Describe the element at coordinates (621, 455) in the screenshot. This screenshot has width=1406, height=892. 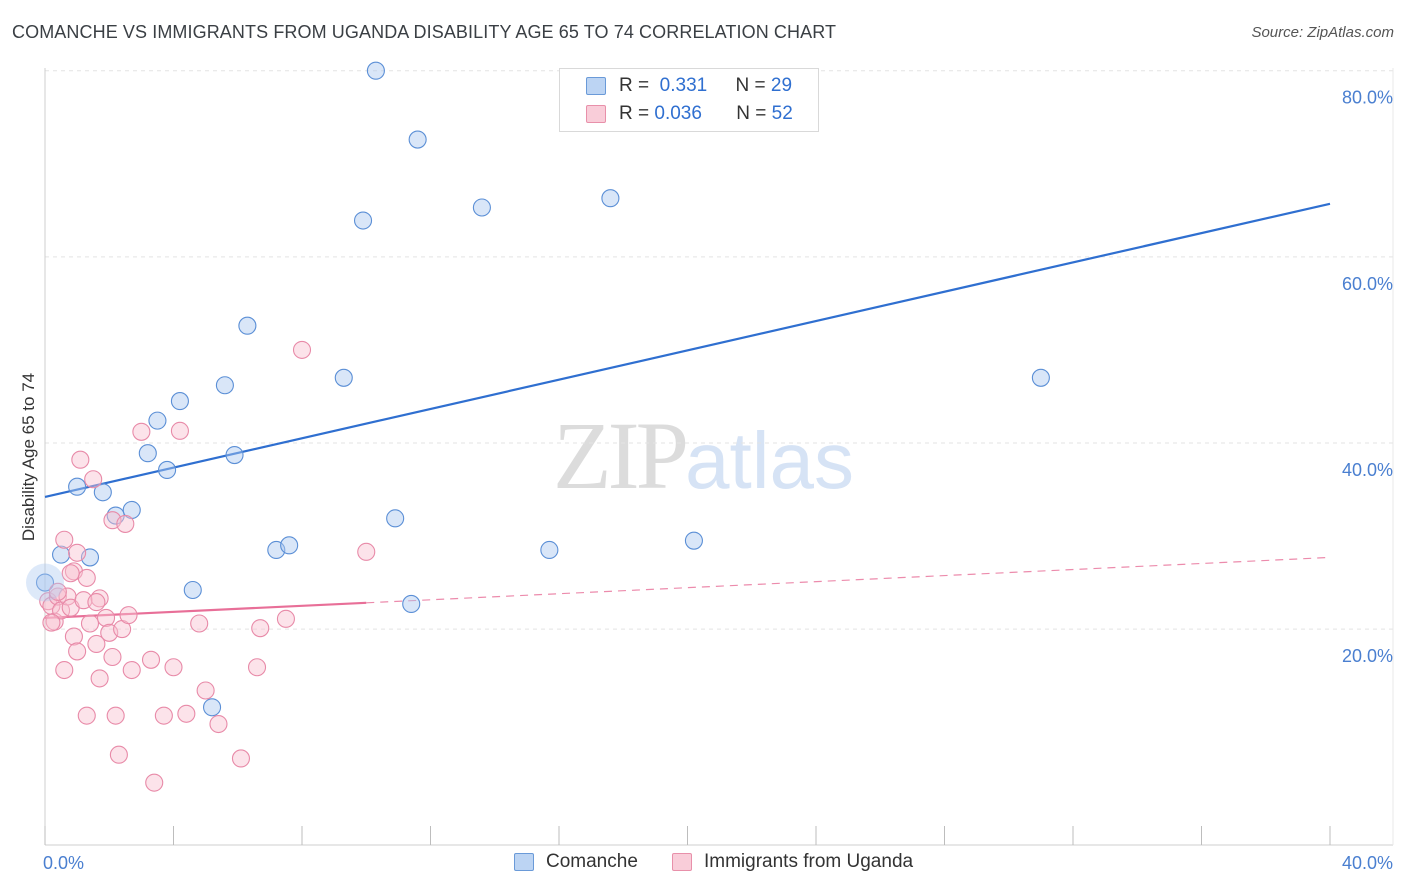
I see `watermark-zip: ZIP` at that location.